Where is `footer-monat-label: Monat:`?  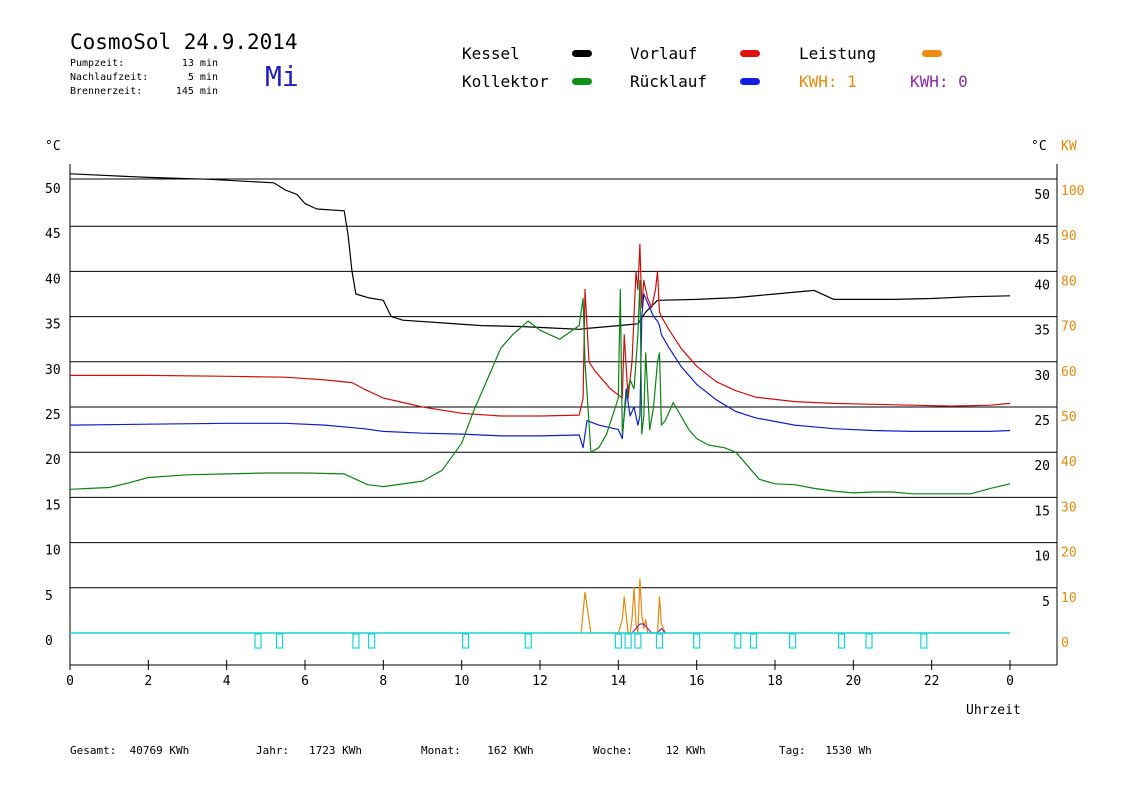 footer-monat-label: Monat: is located at coordinates (441, 750).